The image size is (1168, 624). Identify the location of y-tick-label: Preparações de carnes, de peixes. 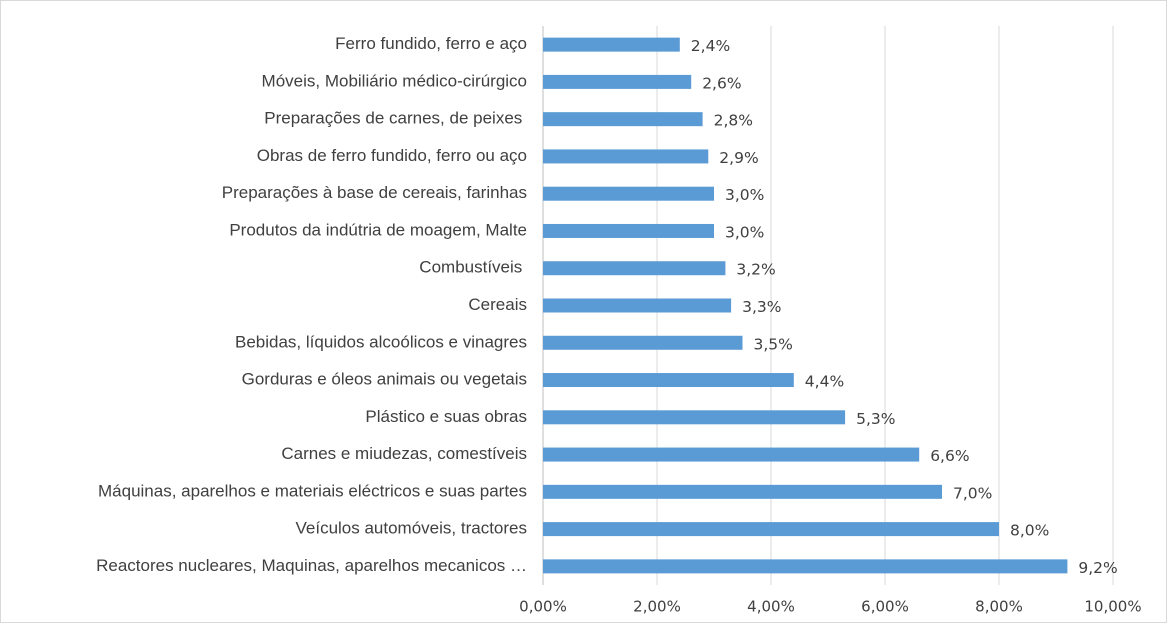
(395, 118).